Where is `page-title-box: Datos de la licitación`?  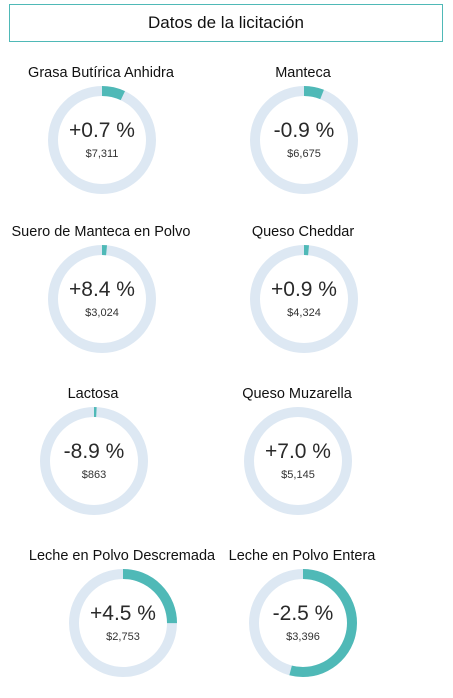 page-title-box: Datos de la licitación is located at coordinates (226, 23).